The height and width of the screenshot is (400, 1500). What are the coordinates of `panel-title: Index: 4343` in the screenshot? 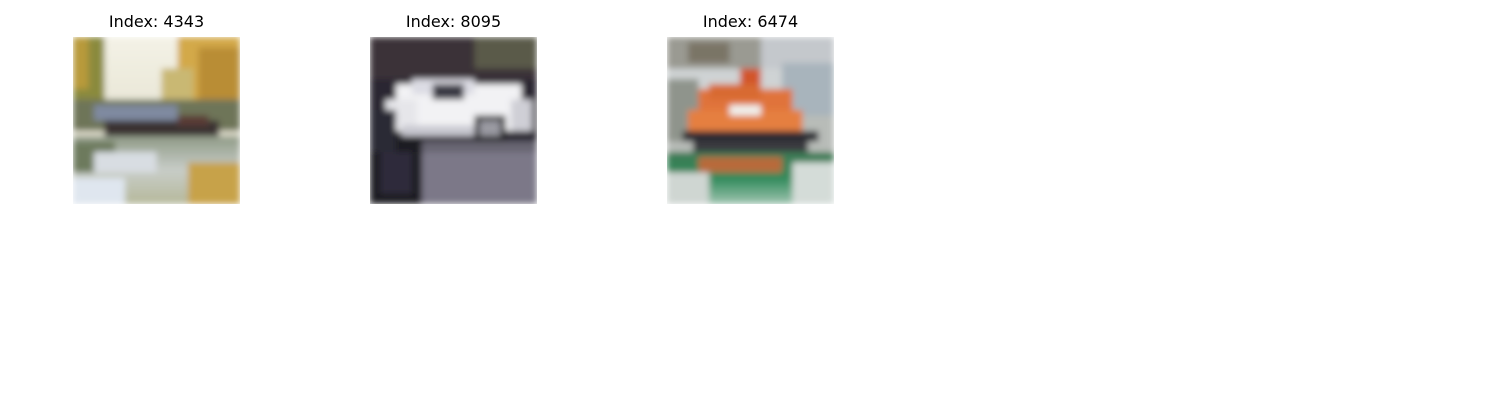 It's located at (156, 21).